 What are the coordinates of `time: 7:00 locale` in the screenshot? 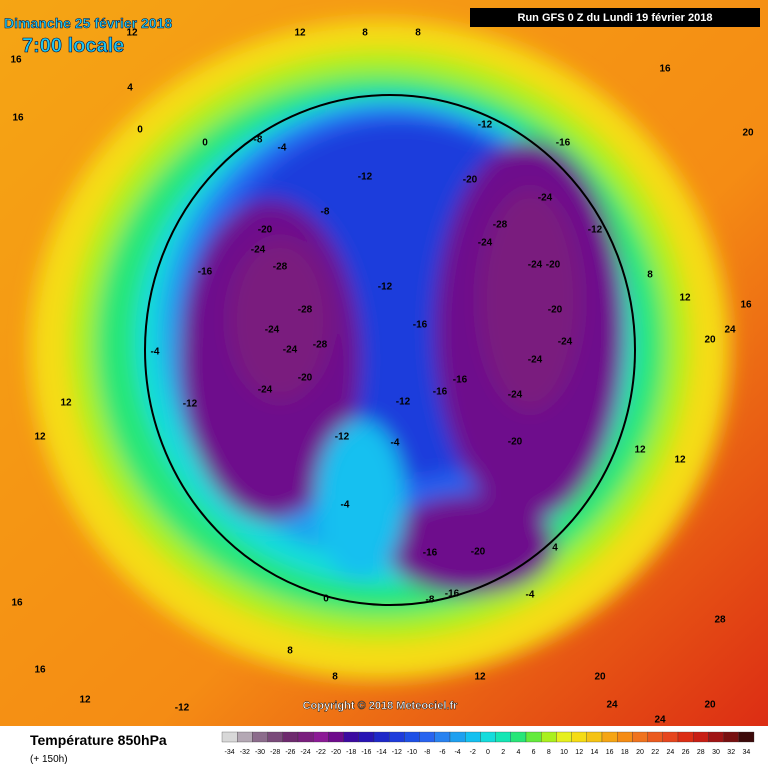 It's located at (73, 46).